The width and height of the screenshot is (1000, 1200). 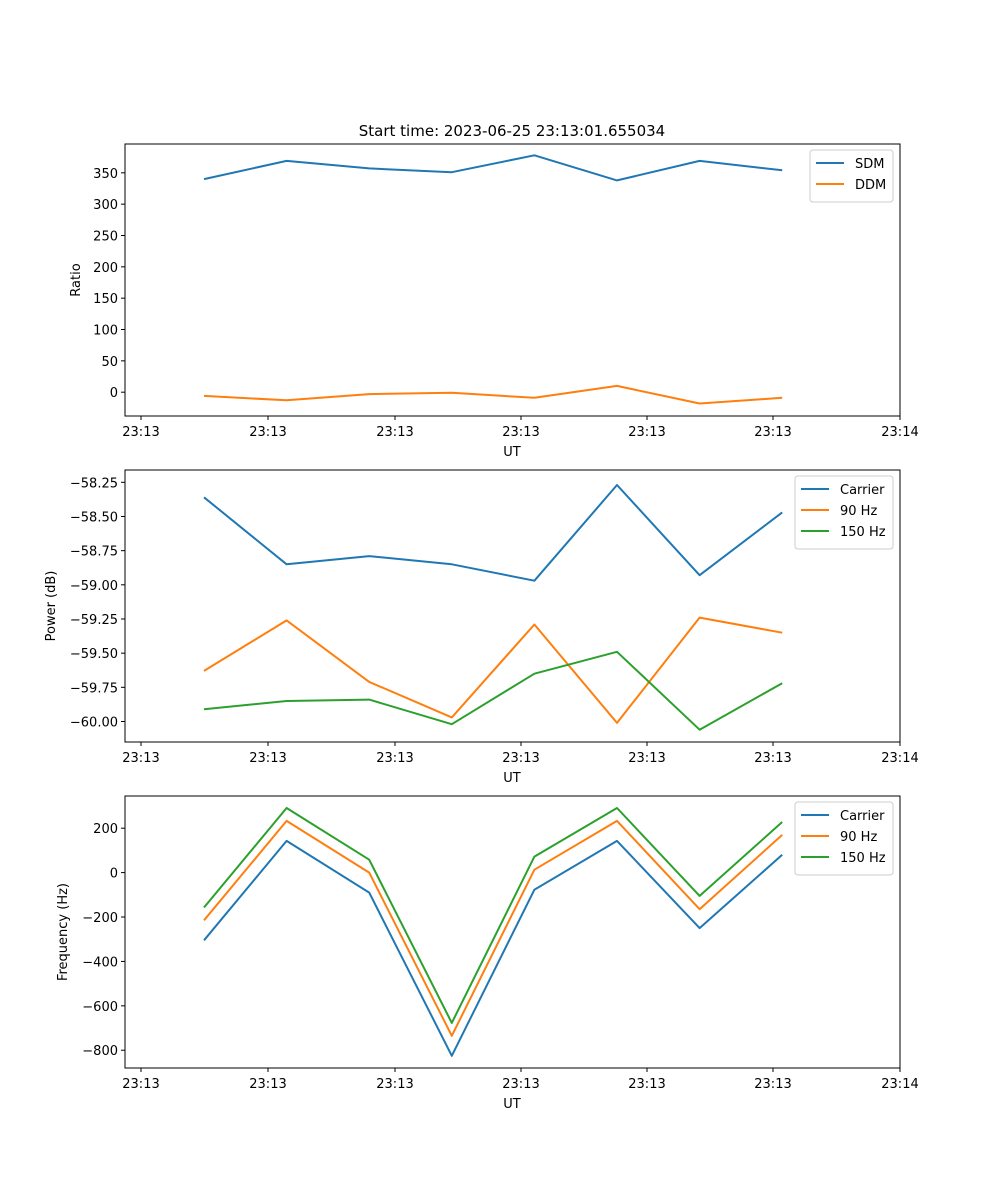 What do you see at coordinates (63, 932) in the screenshot?
I see `y-axis-label: Frequency (Hz)` at bounding box center [63, 932].